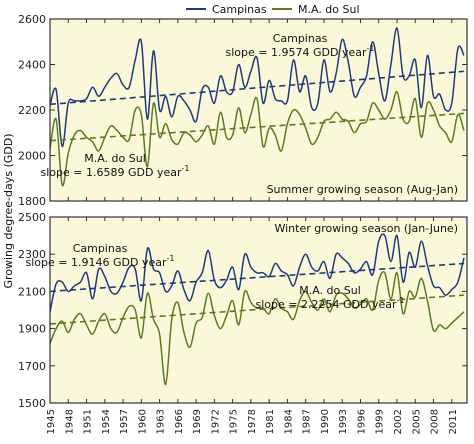  Describe the element at coordinates (88, 421) in the screenshot. I see `x-tick-label: 1951` at that location.